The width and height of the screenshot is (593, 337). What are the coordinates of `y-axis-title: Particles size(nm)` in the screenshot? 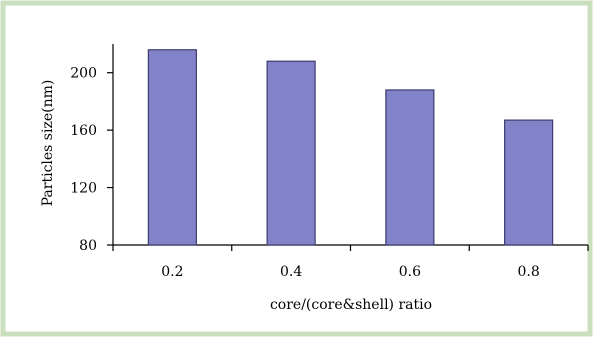 It's located at (48, 143).